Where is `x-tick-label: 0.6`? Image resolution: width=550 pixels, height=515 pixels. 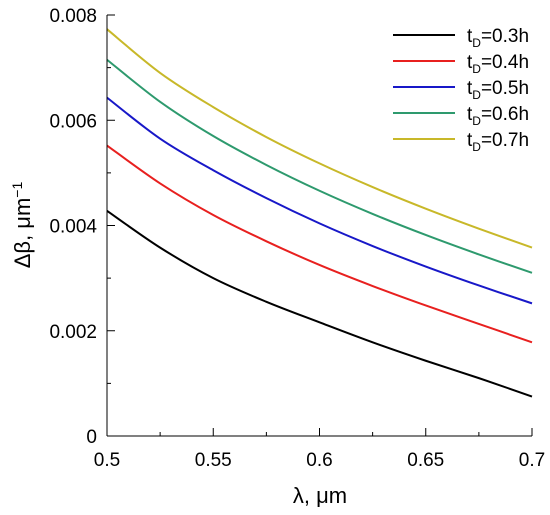
x-tick-label: 0.6 is located at coordinates (319, 460).